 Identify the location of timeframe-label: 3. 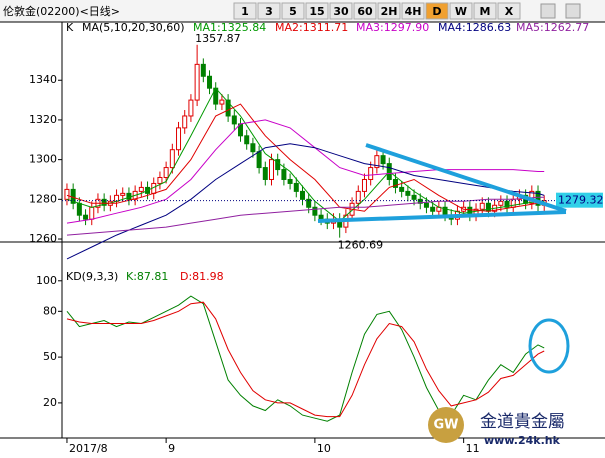
(269, 11).